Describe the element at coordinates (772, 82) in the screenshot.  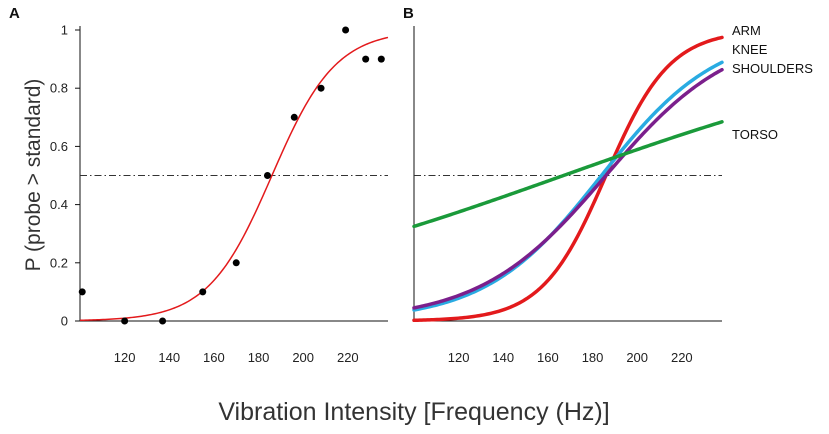
I see `panel-b-legend: ARM KNEE SHOULDERS TORSO` at that location.